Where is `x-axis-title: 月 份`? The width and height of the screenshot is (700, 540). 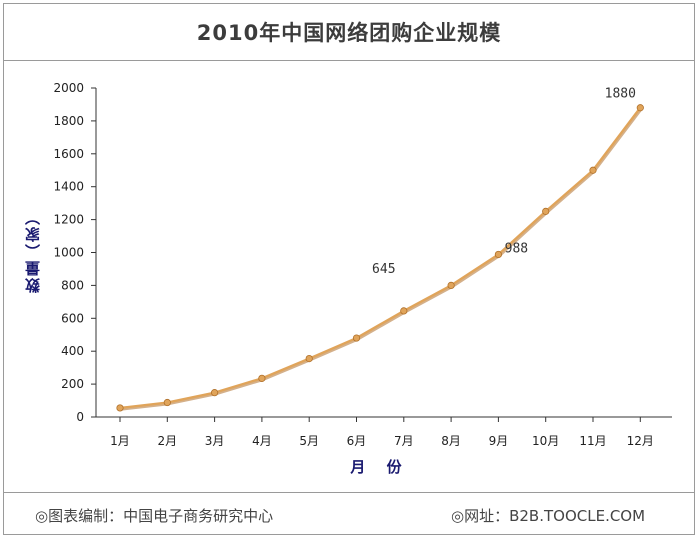
x-axis-title: 月 份 is located at coordinates (380, 467).